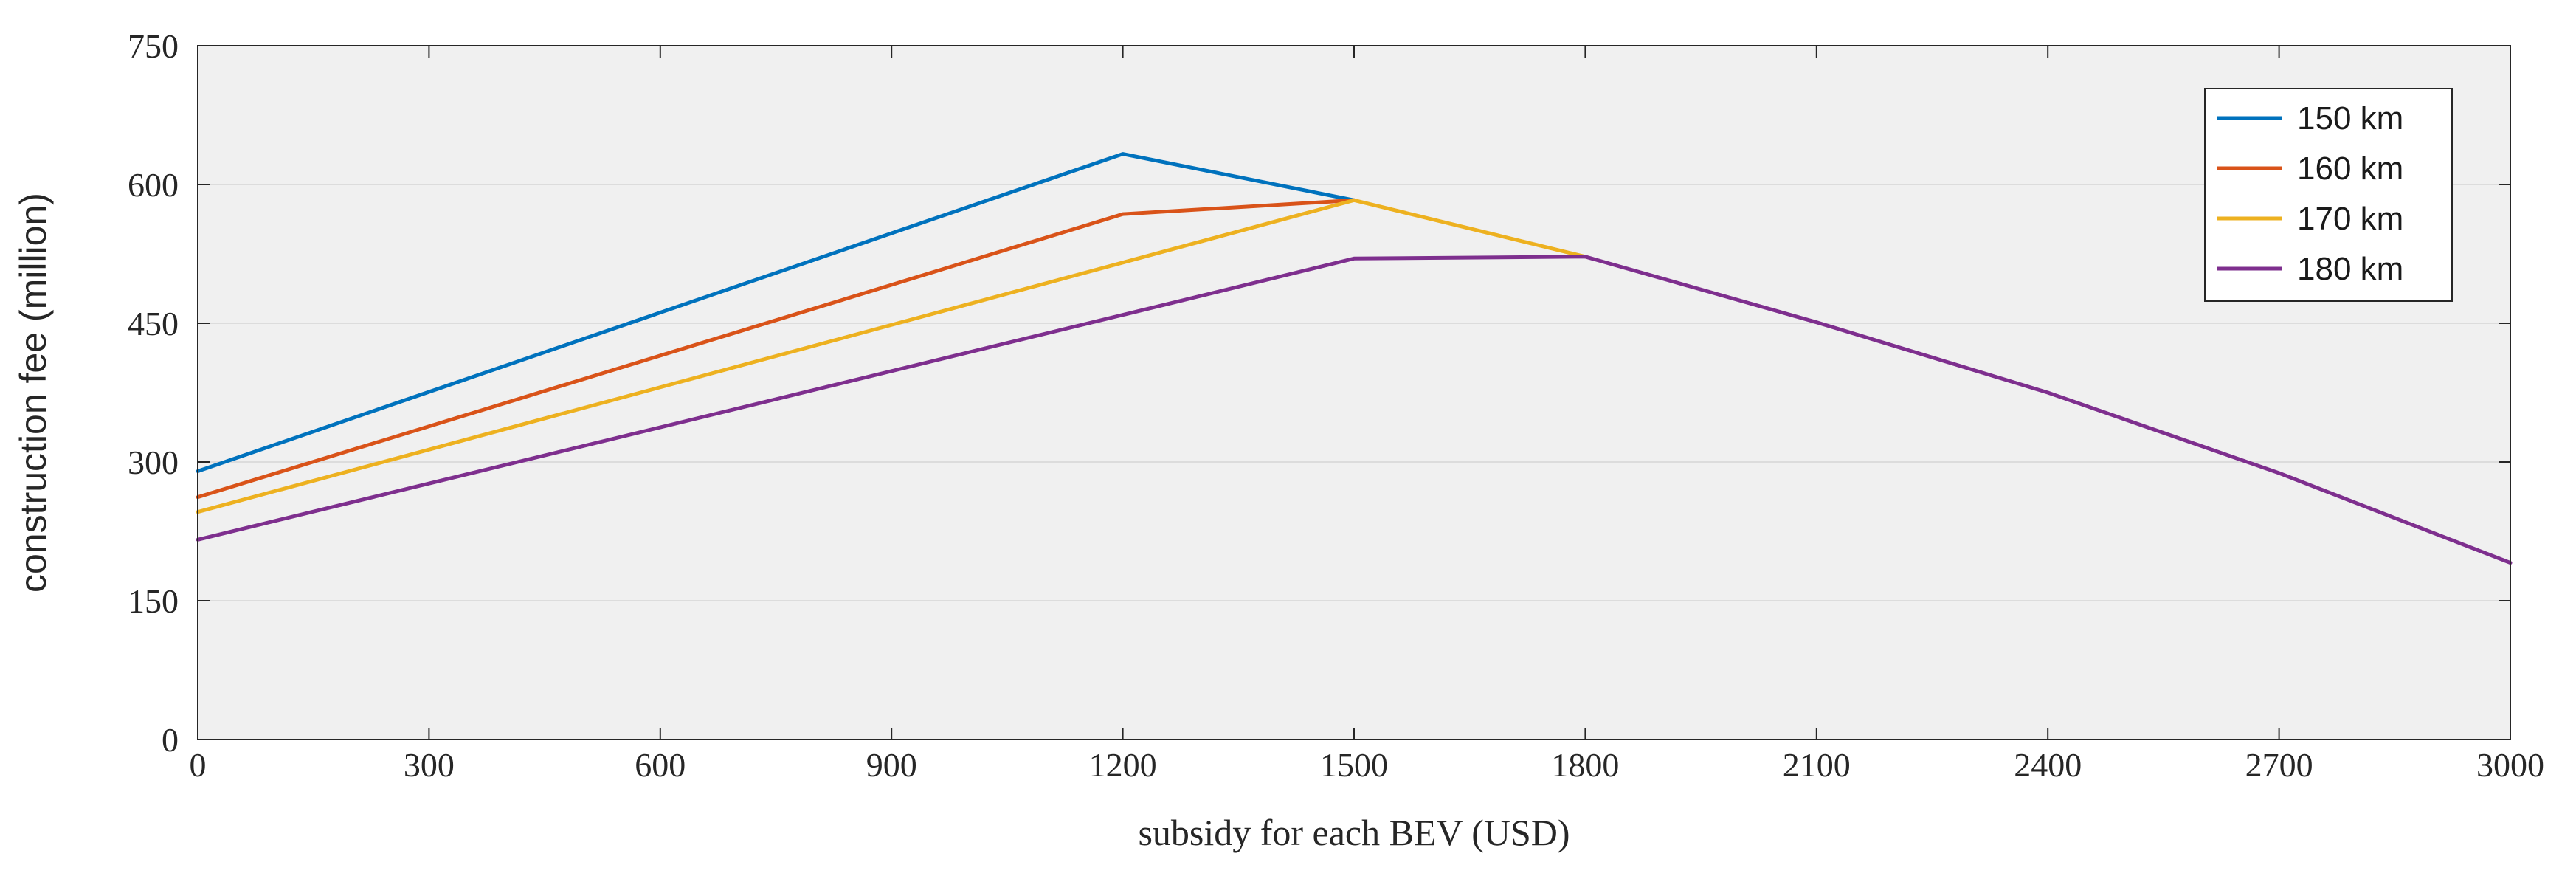 This screenshot has width=2576, height=876. Describe the element at coordinates (153, 323) in the screenshot. I see `y-tick-label: 450` at that location.